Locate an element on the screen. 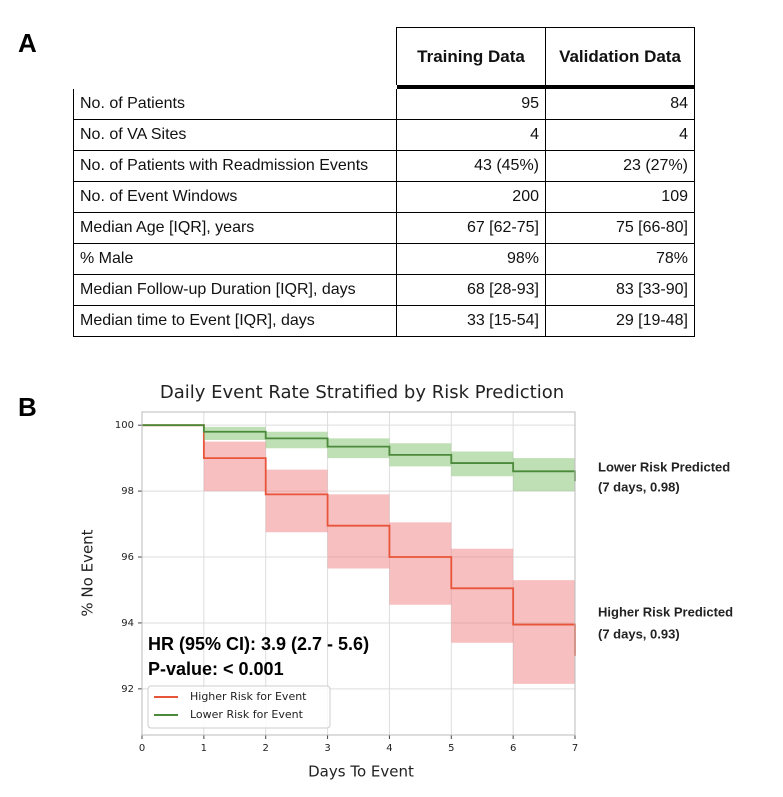 The width and height of the screenshot is (783, 797). header-cell: Training Data is located at coordinates (471, 58).